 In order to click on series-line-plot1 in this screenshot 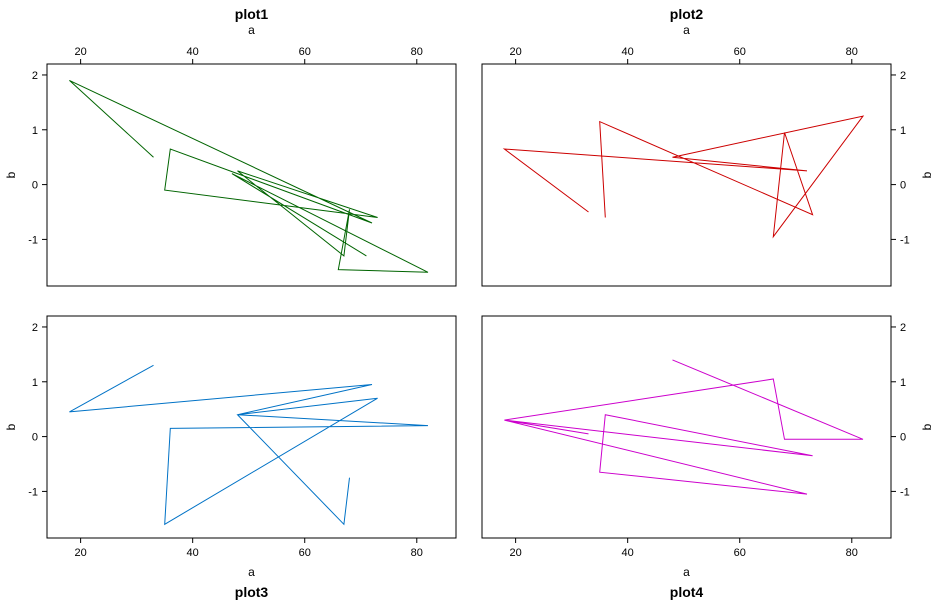, I will do `click(249, 176)`.